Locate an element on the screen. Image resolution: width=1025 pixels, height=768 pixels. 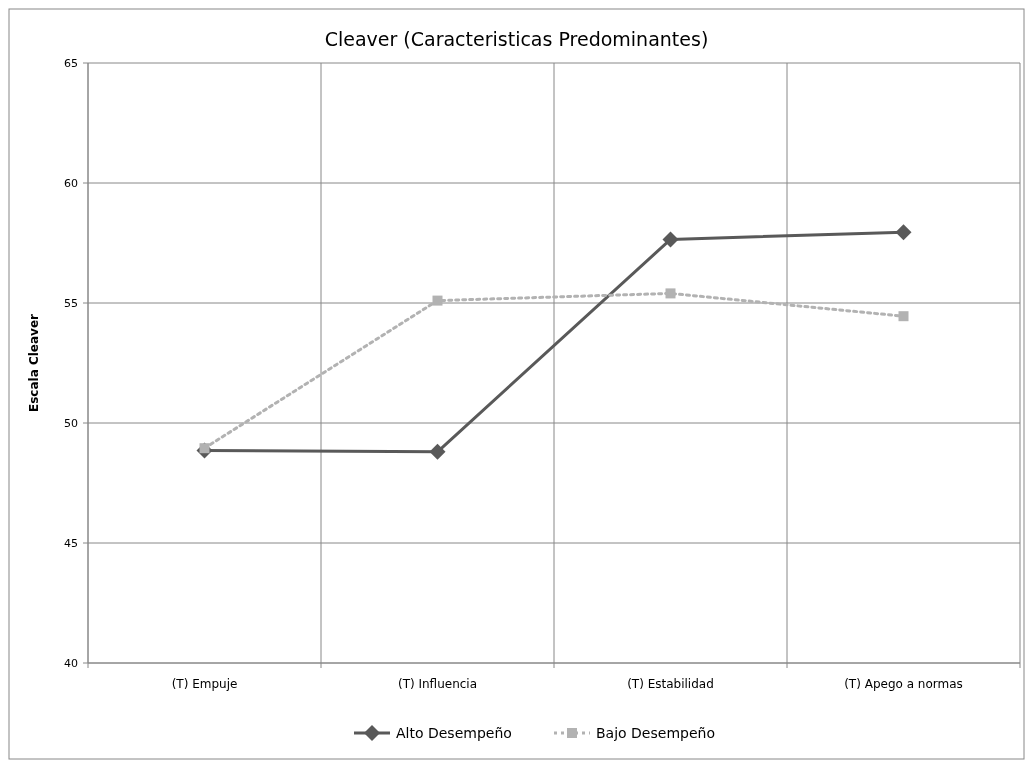
legend-label: Alto Desempeño is located at coordinates (454, 733).